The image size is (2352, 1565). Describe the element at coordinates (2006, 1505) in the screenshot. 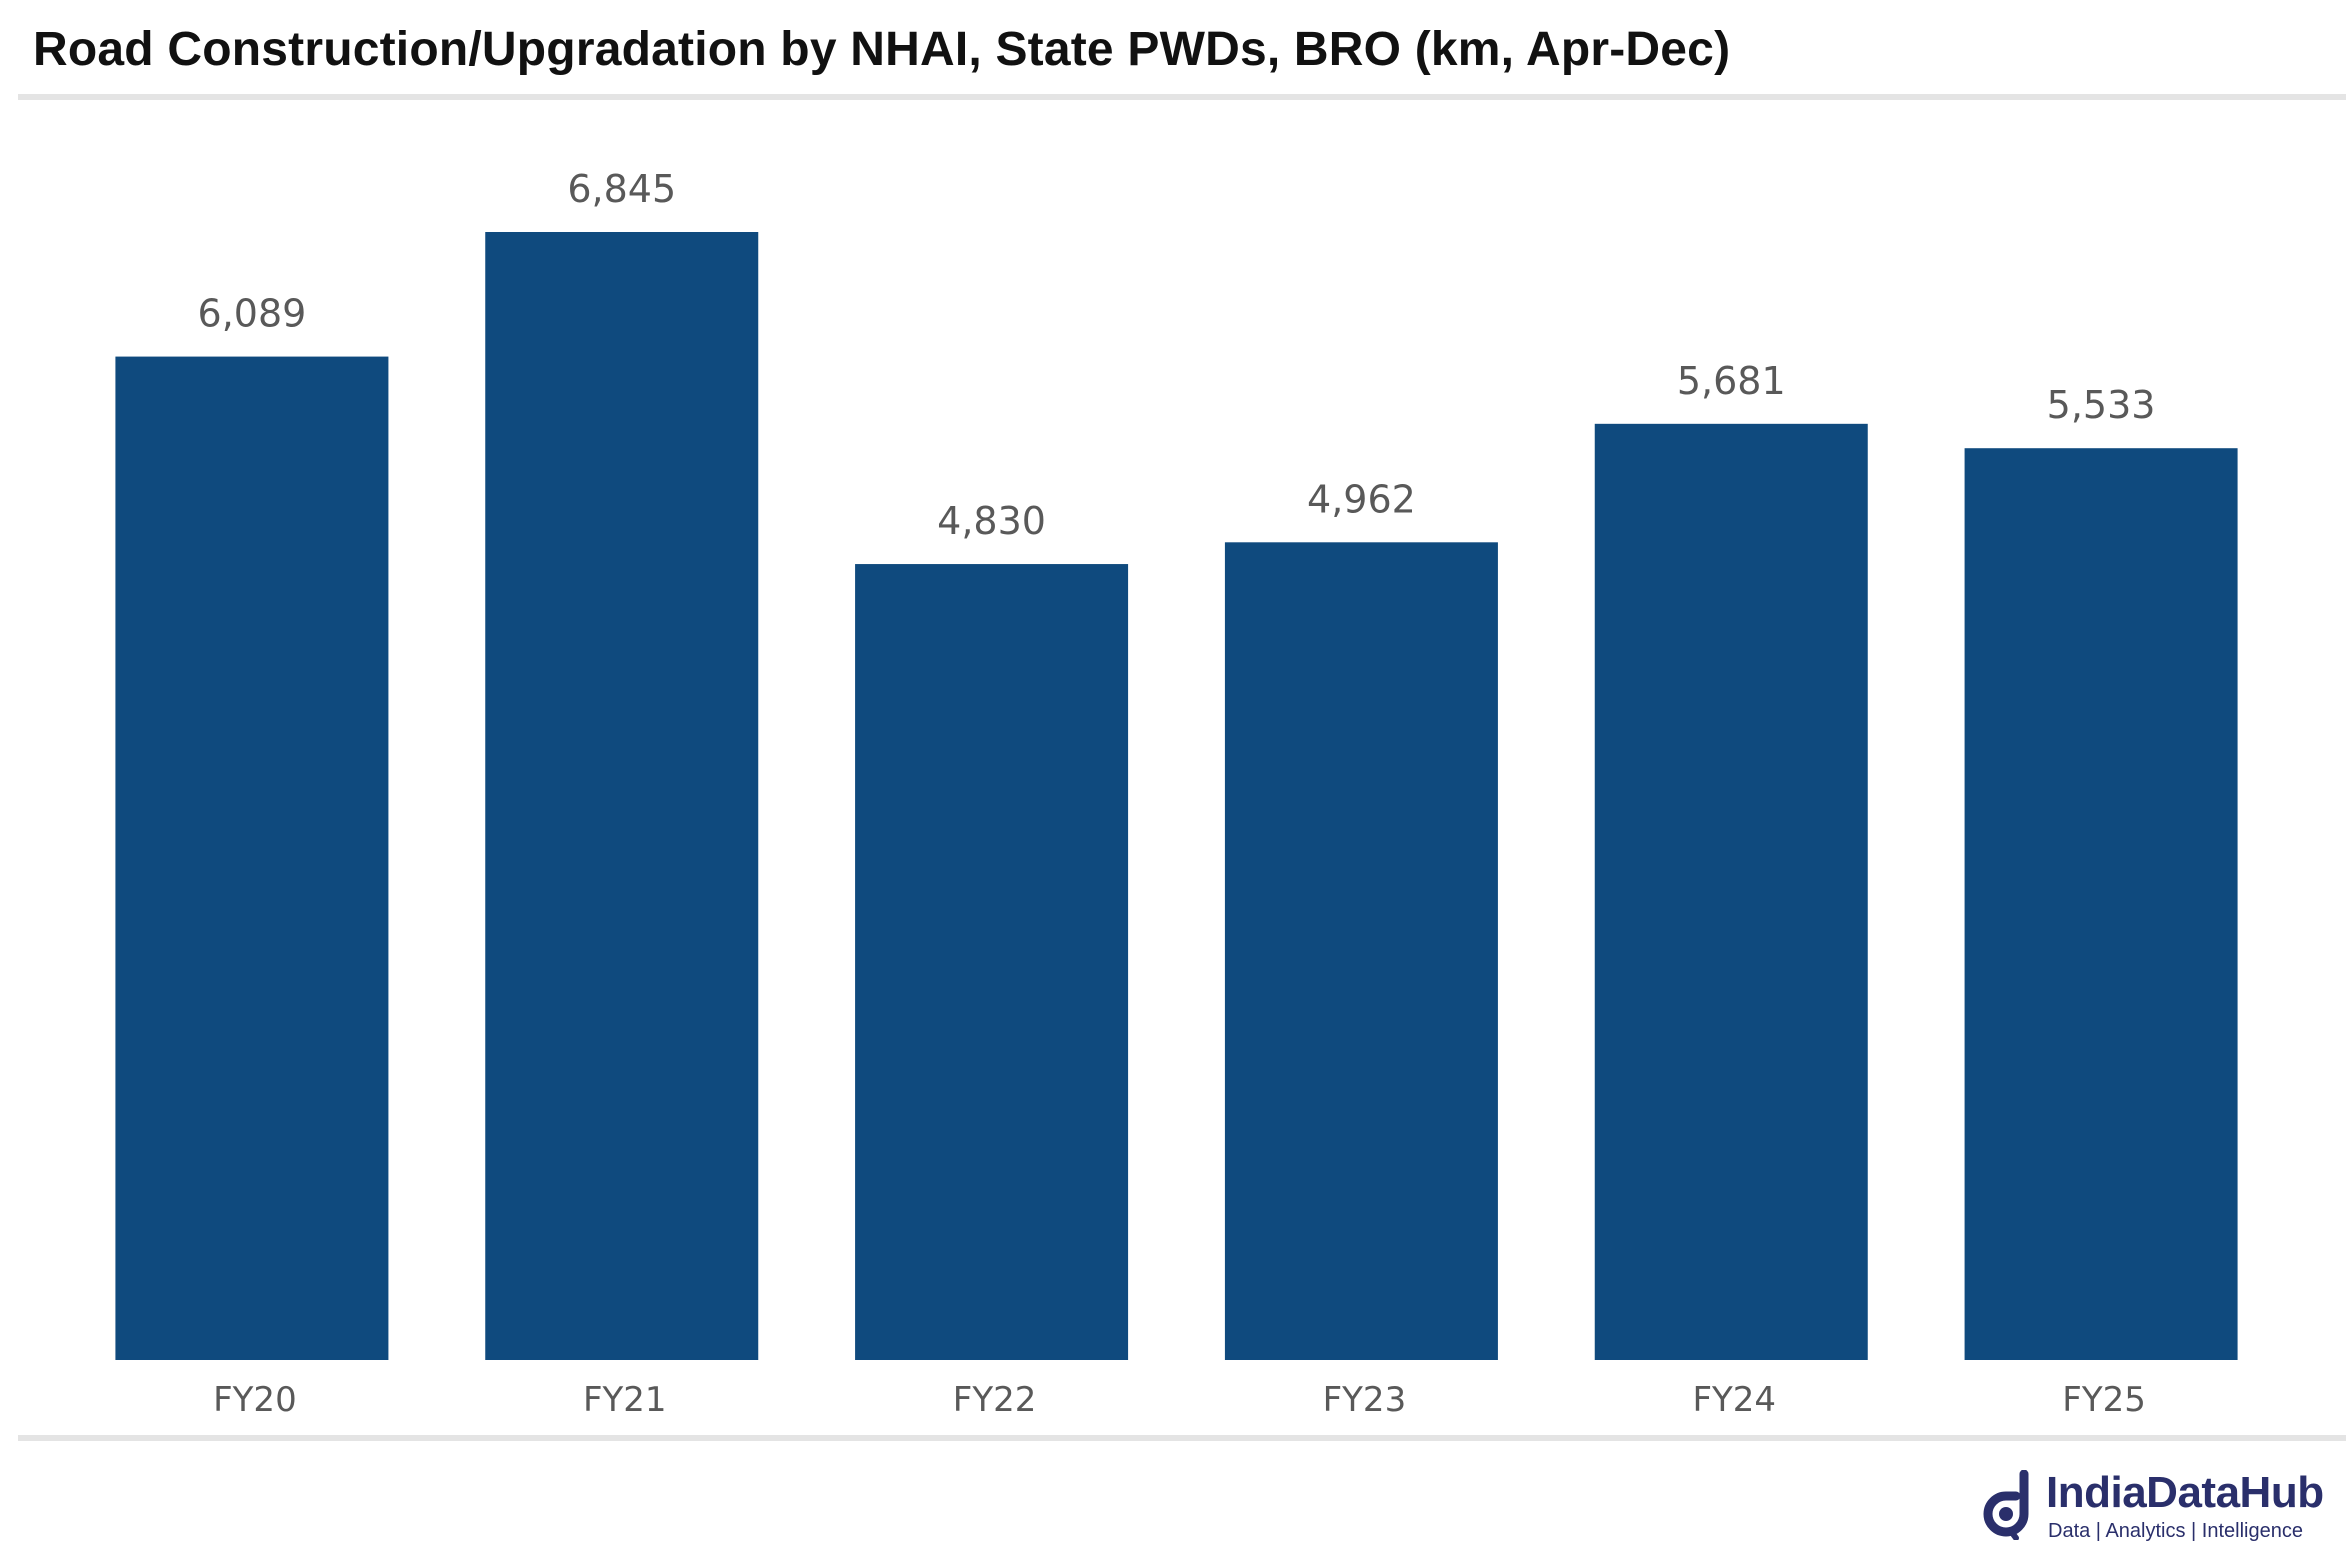

I see `logo-mark-icon` at that location.